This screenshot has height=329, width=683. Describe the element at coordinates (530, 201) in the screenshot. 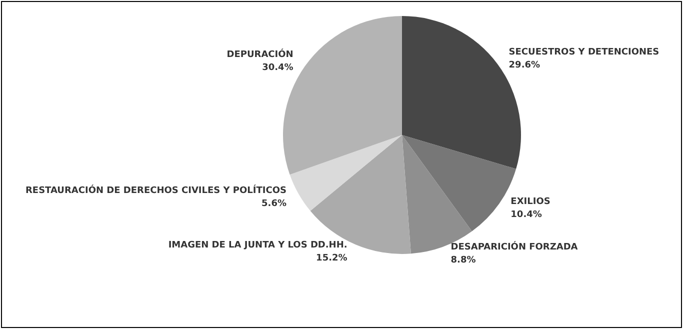

I see `slice-label: EXILIOS` at that location.